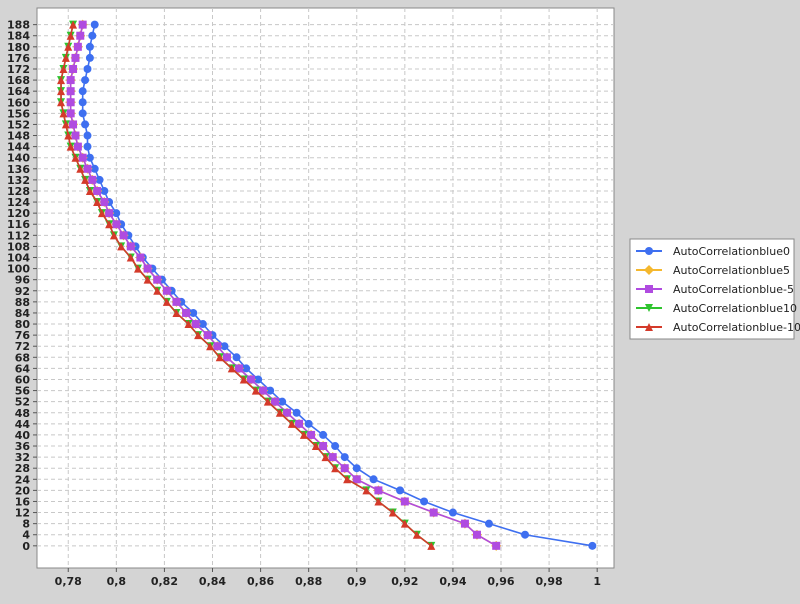 The height and width of the screenshot is (604, 800). Describe the element at coordinates (18, 69) in the screenshot. I see `y-tick-label: 172` at that location.